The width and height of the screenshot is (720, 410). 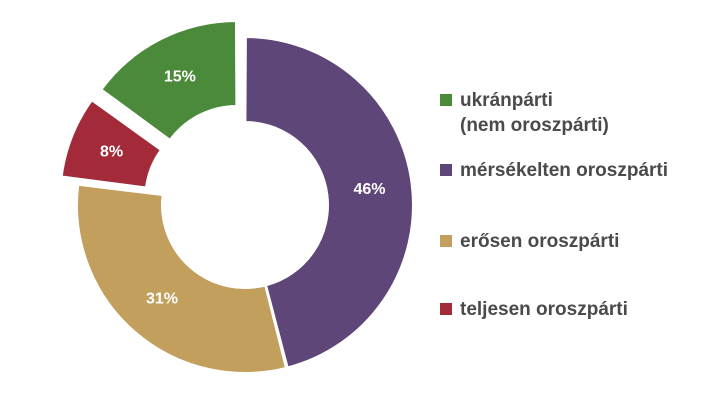 What do you see at coordinates (182, 278) in the screenshot?
I see `donut-slice-erosen` at bounding box center [182, 278].